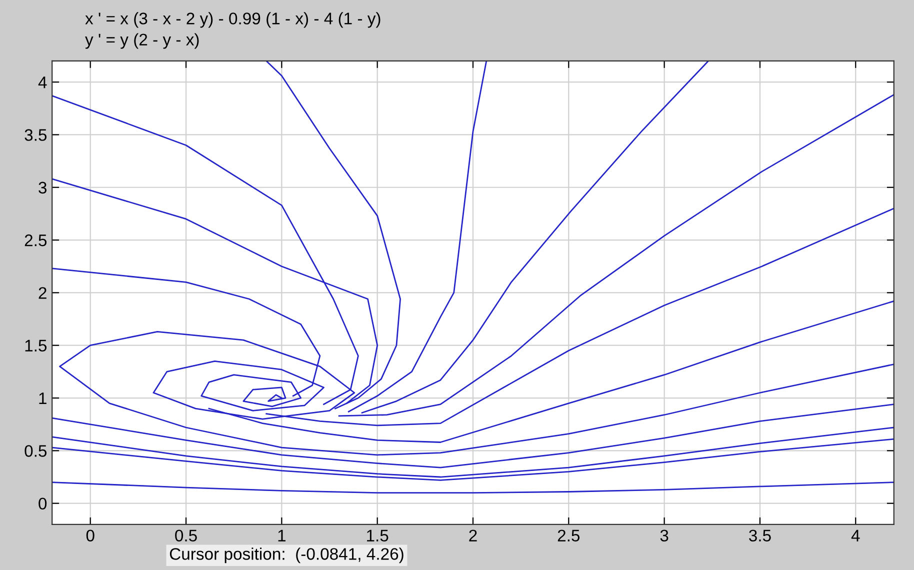 This screenshot has width=914, height=570. Describe the element at coordinates (142, 41) in the screenshot. I see `chart-subtitle: y ' = y (2 - y - x)` at that location.